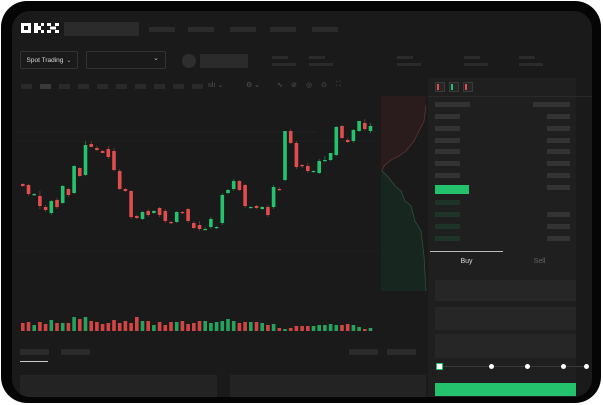 Image resolution: width=603 pixels, height=405 pixels. I want to click on tab-sell: Sell, so click(539, 261).